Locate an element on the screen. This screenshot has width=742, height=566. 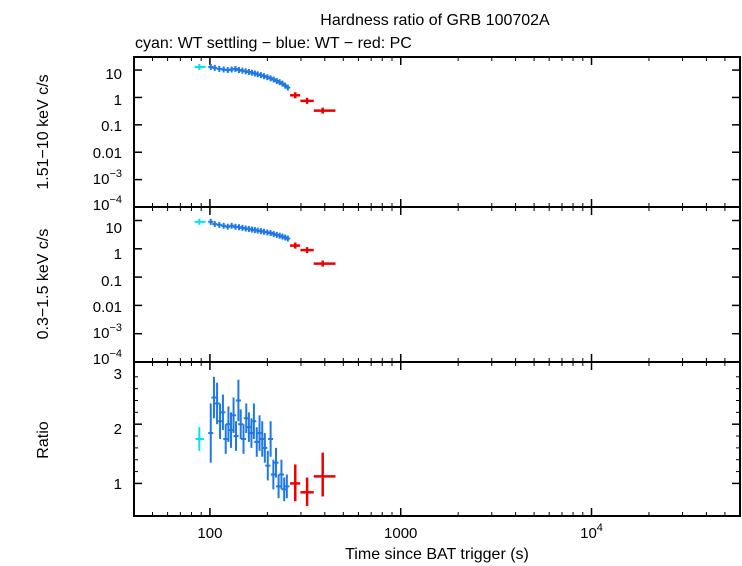
y-axis-label-hard: 1.51−10 keV c/s is located at coordinates (43, 131).